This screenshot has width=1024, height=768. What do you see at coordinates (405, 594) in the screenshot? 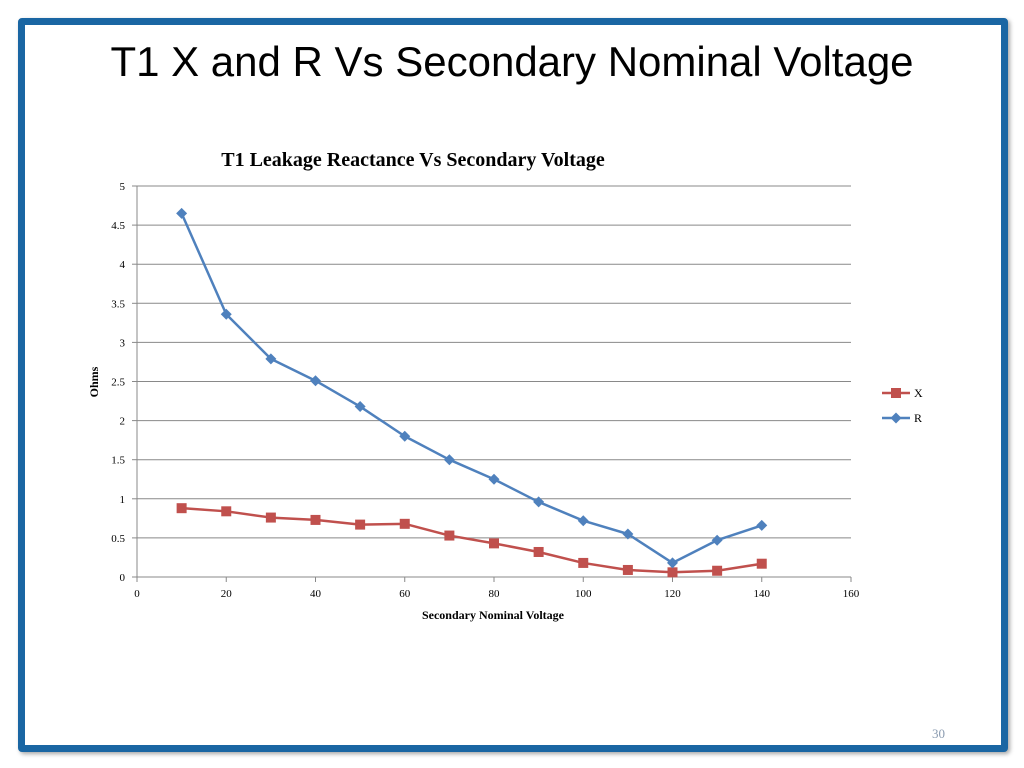
I see `x-tick-label: 60` at bounding box center [405, 594].